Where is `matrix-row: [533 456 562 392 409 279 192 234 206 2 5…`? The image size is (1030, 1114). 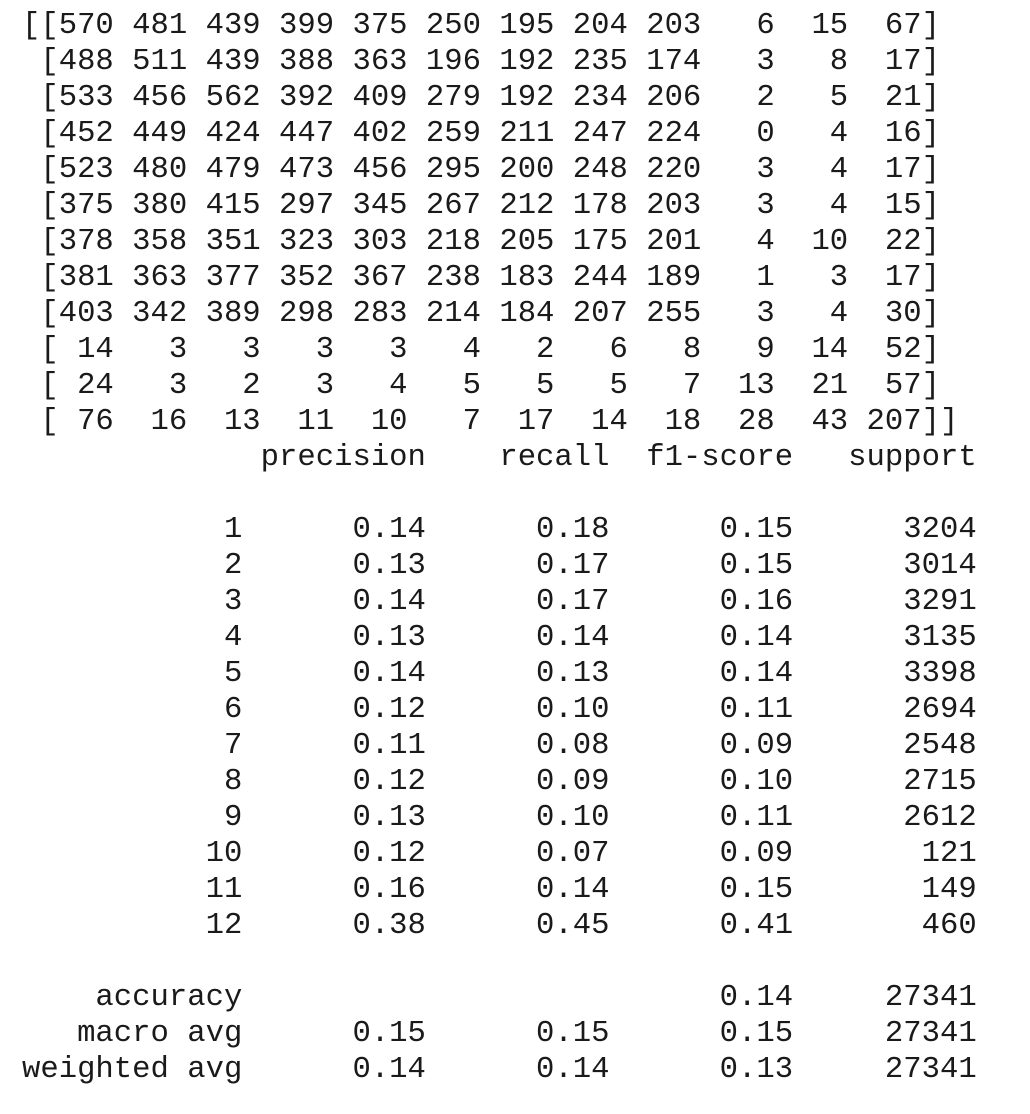 matrix-row: [533 456 562 392 409 279 192 234 206 2 5… is located at coordinates (481, 98).